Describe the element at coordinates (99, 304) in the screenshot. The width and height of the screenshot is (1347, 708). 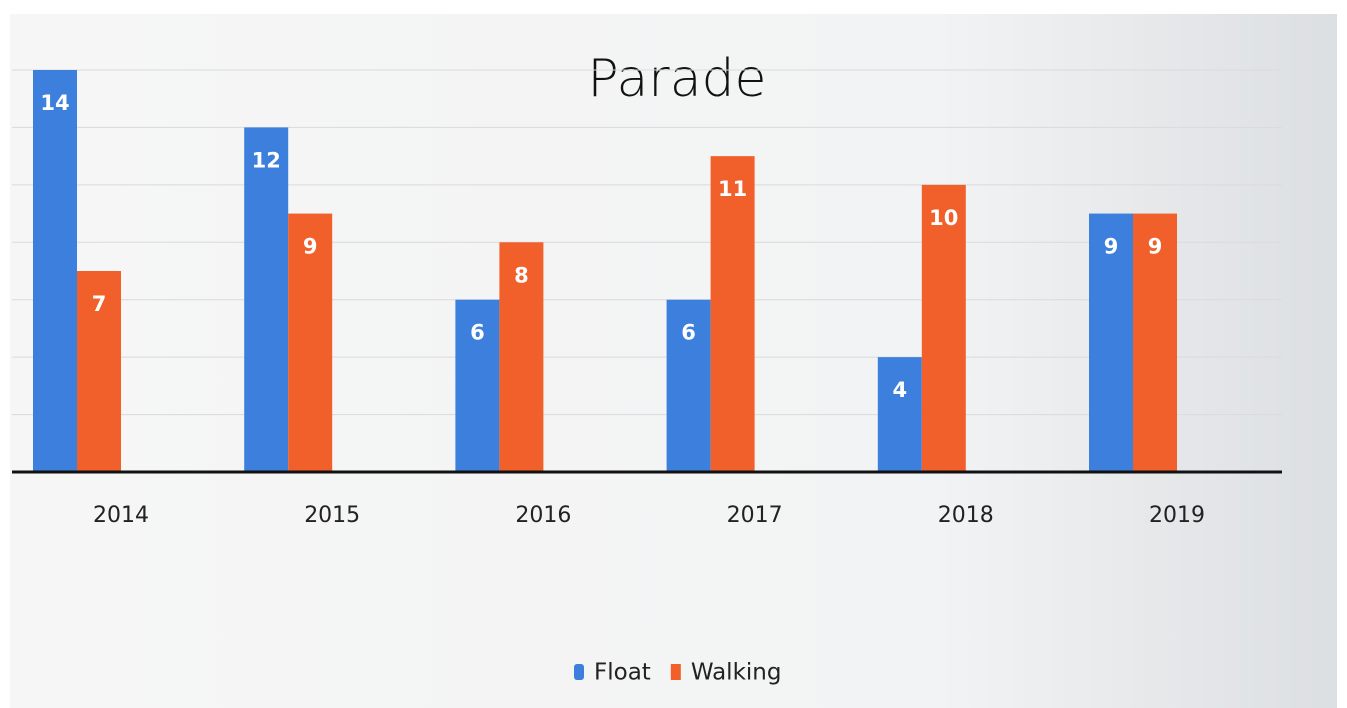
I see `data-label: 7` at that location.